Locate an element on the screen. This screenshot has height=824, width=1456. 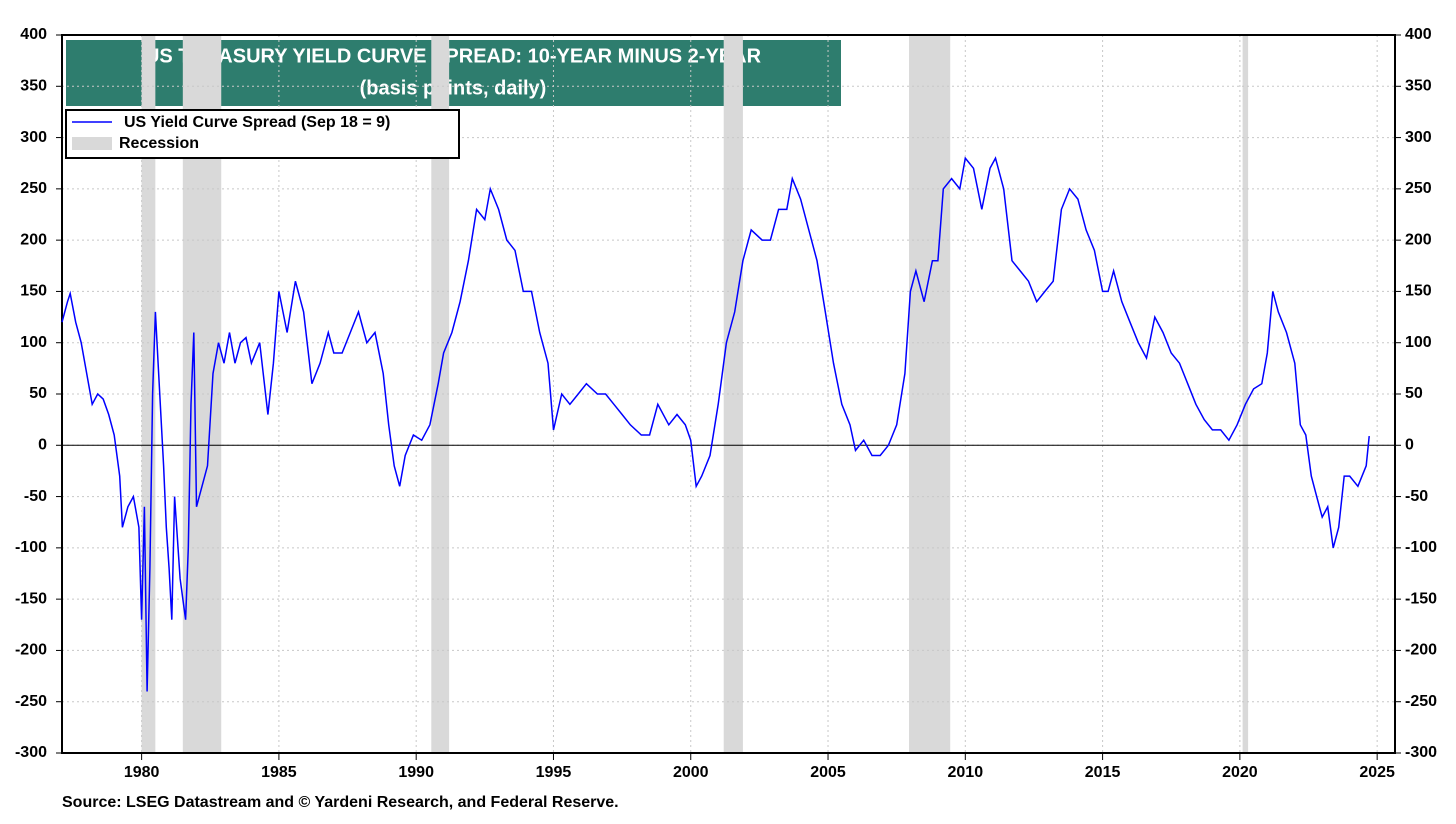
x-tick-label: 2000 is located at coordinates (691, 772).